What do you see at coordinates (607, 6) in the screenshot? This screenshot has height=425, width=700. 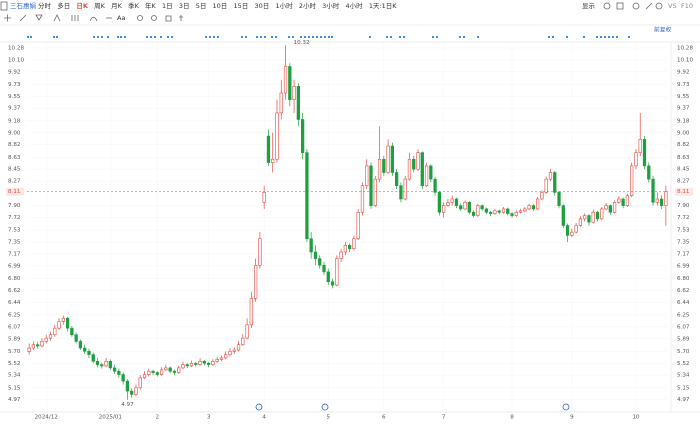 I see `settings-icon` at bounding box center [607, 6].